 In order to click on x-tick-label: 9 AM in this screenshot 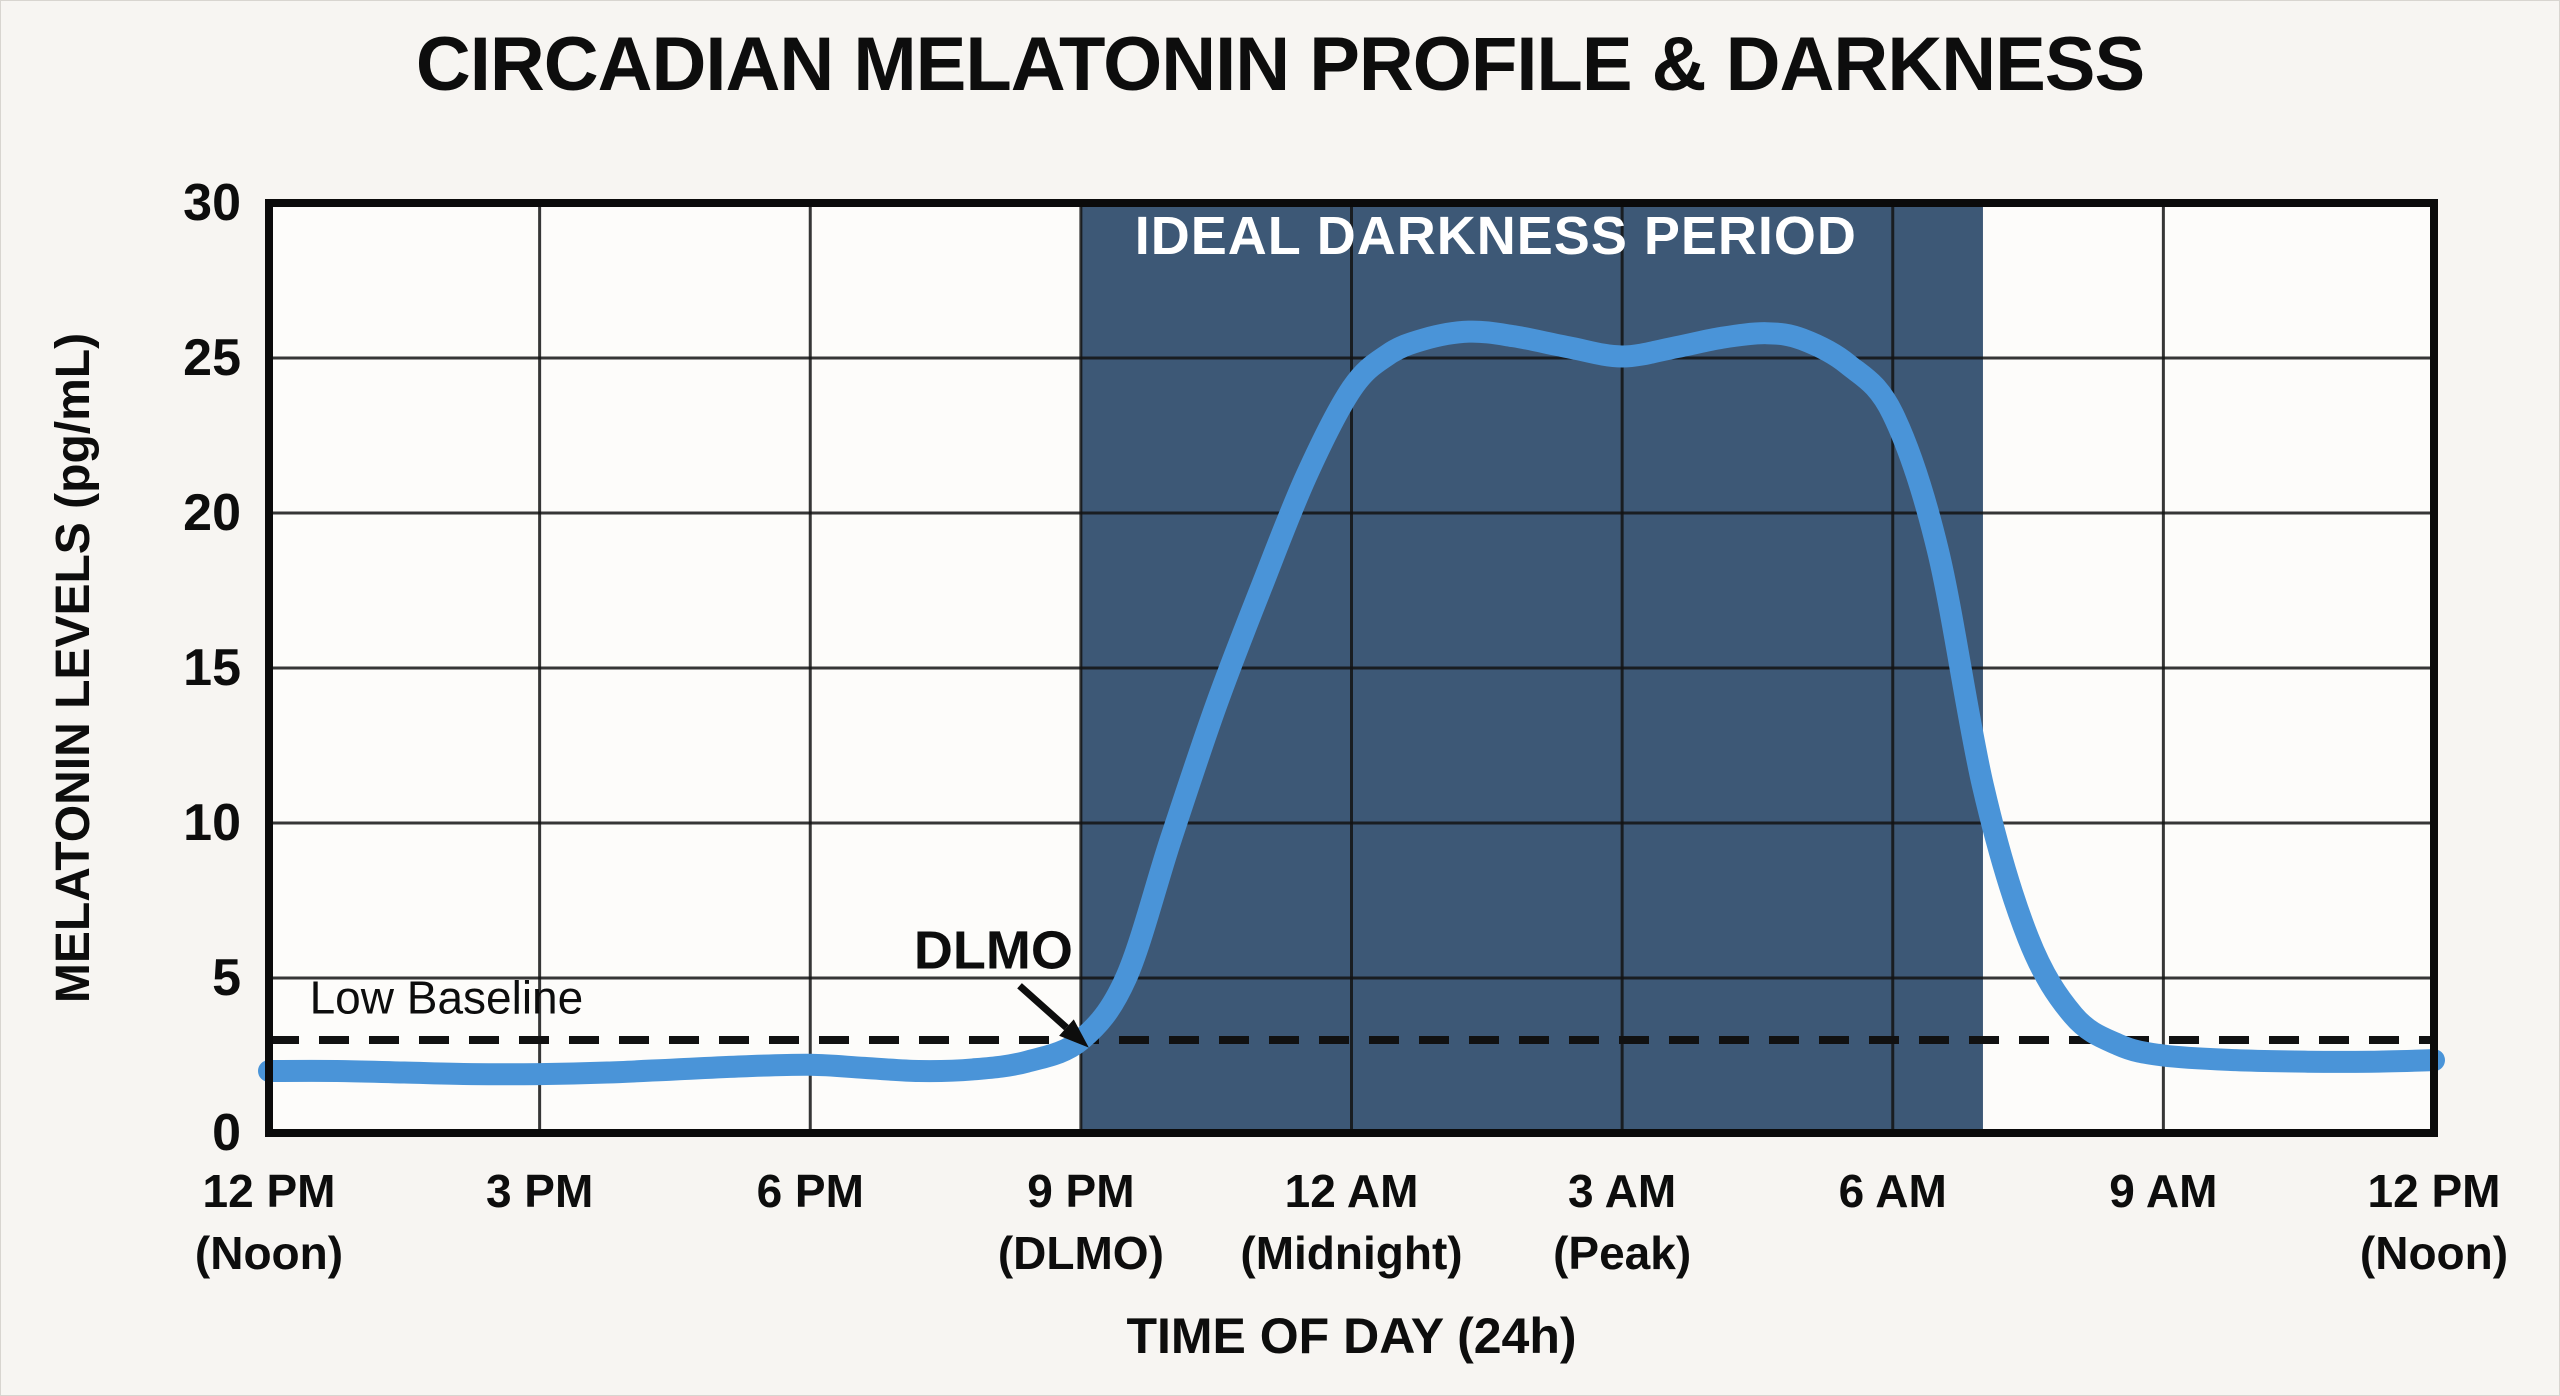, I will do `click(2163, 1191)`.